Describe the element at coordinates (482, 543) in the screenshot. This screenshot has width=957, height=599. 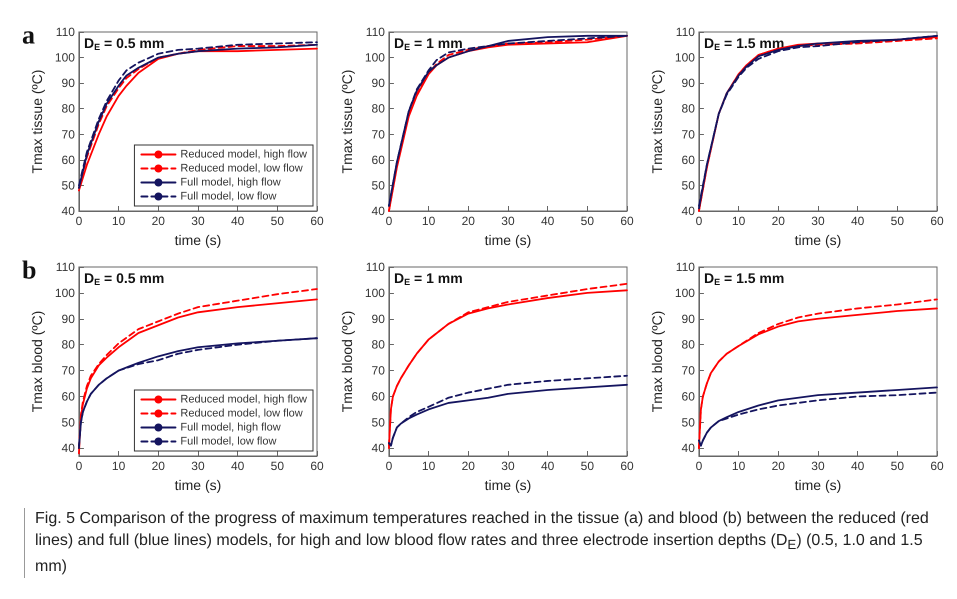
I see `text: Fig. 5 Comparison of the progress of maximum temperatures reached in the tissue (a) and blood (b) between the reduced (red lines) and full (blue lines) models, for high and low blood flow rates and three electrode insertion depths (D$_{E}$) (0.5, 1.0 and 1.5 mm)` at that location.